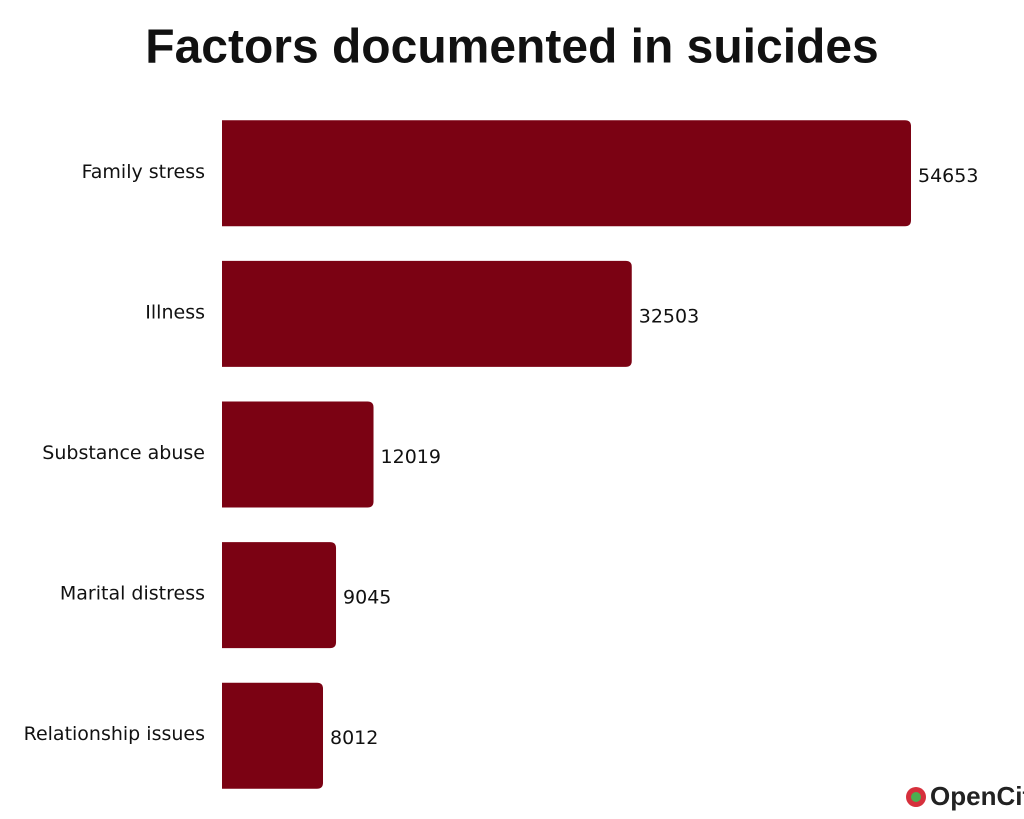 The height and width of the screenshot is (819, 1024). I want to click on value-label: 8012, so click(354, 738).